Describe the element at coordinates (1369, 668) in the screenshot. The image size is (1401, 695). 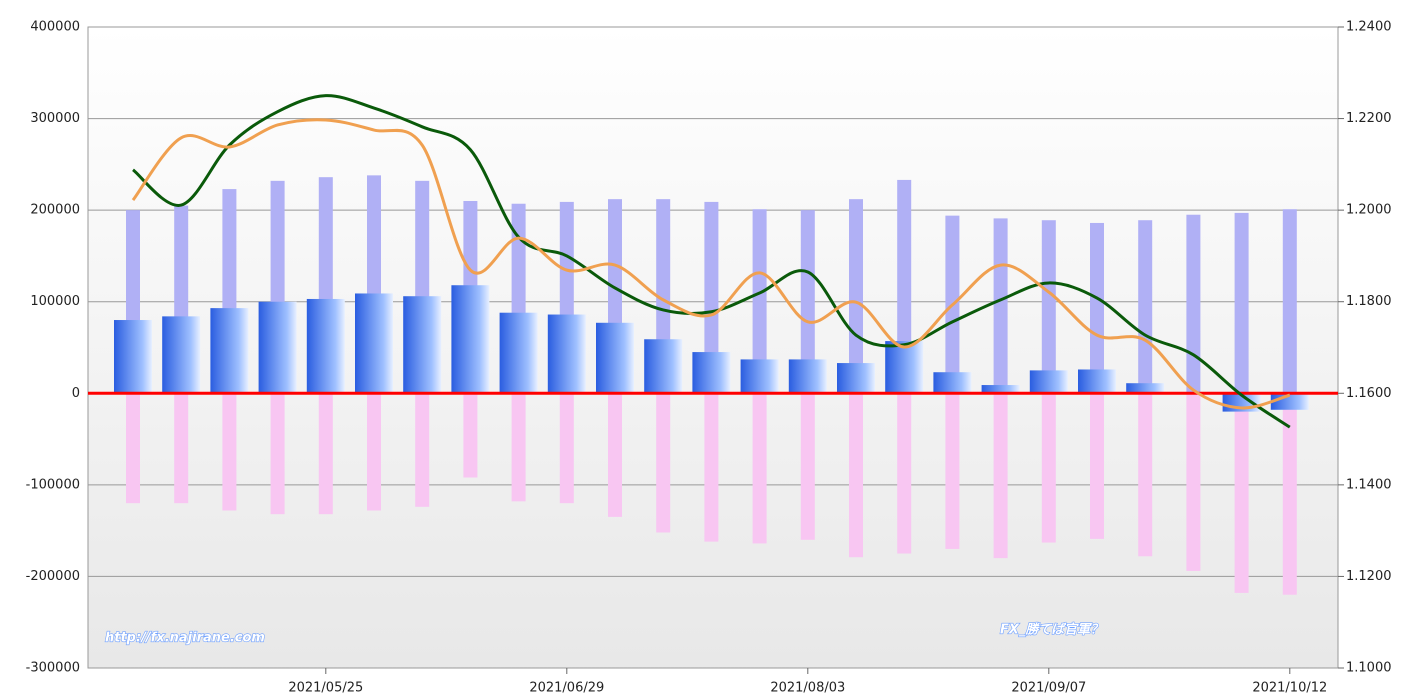
I see `y2-tick-label: 1.1000` at that location.